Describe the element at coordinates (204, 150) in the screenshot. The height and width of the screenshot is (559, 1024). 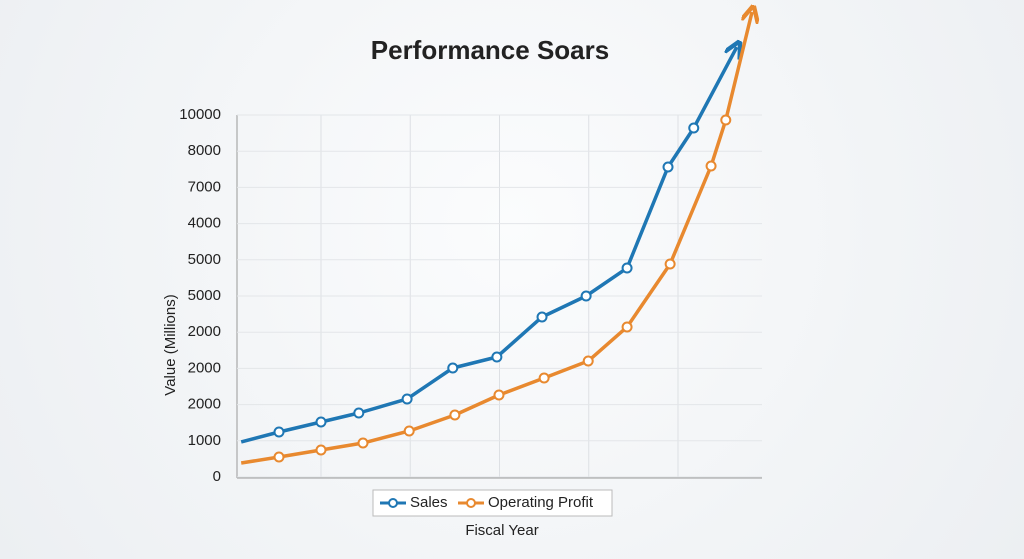
I see `y-tick-label: 8000` at that location.